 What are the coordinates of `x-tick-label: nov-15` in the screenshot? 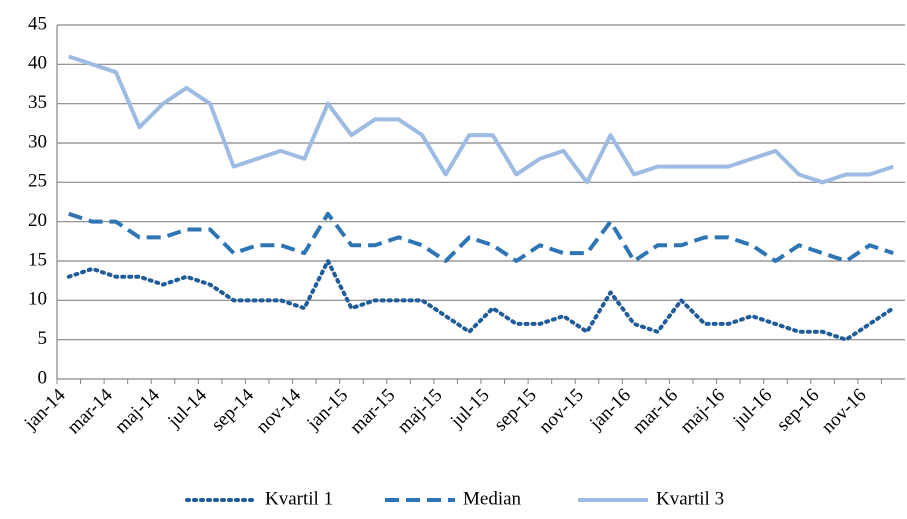 It's located at (561, 411).